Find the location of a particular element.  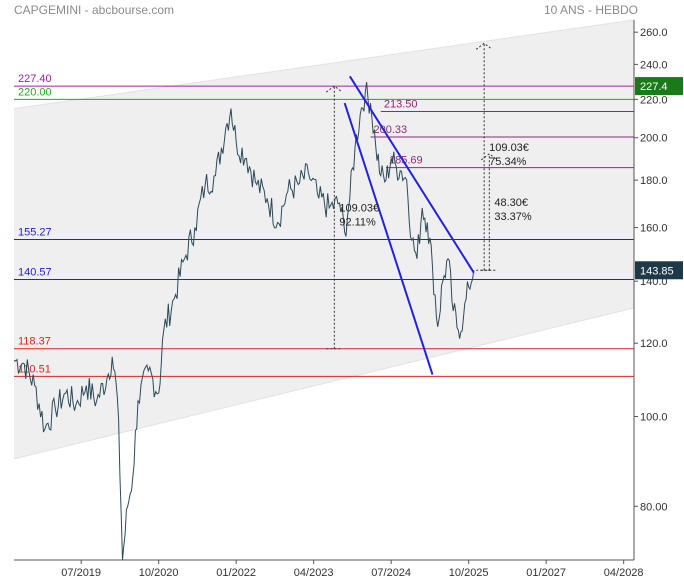

price-tag-label: 227.4 is located at coordinates (654, 87).